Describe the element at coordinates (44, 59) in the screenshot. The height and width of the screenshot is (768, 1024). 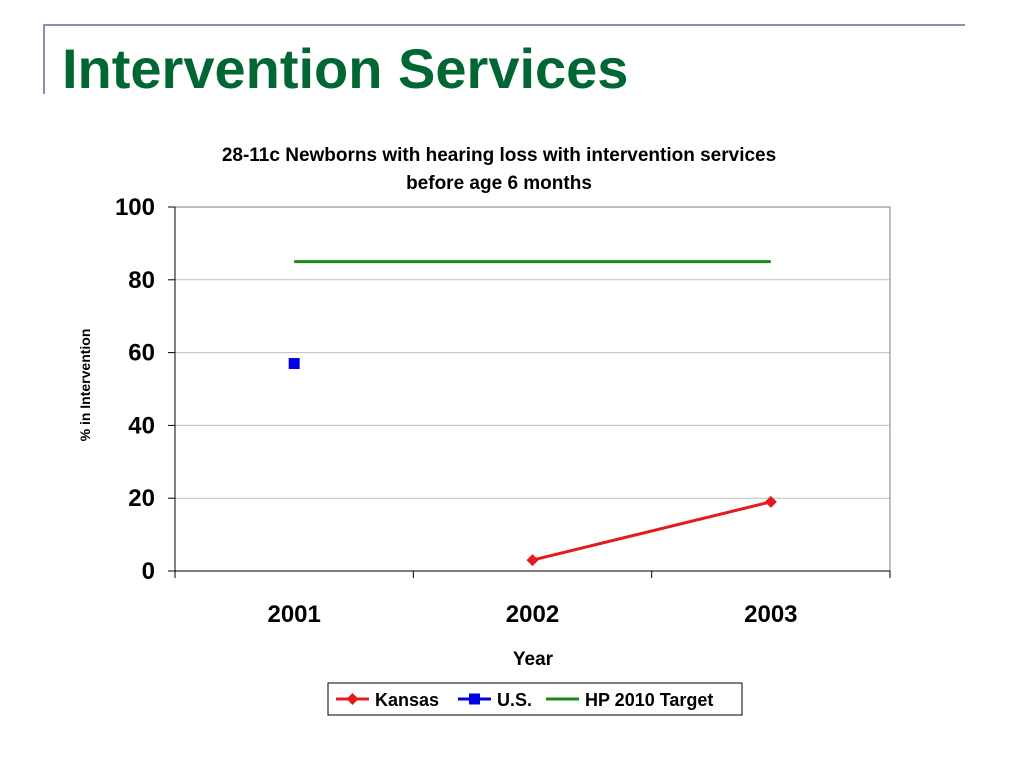
I see `slide-border-left` at that location.